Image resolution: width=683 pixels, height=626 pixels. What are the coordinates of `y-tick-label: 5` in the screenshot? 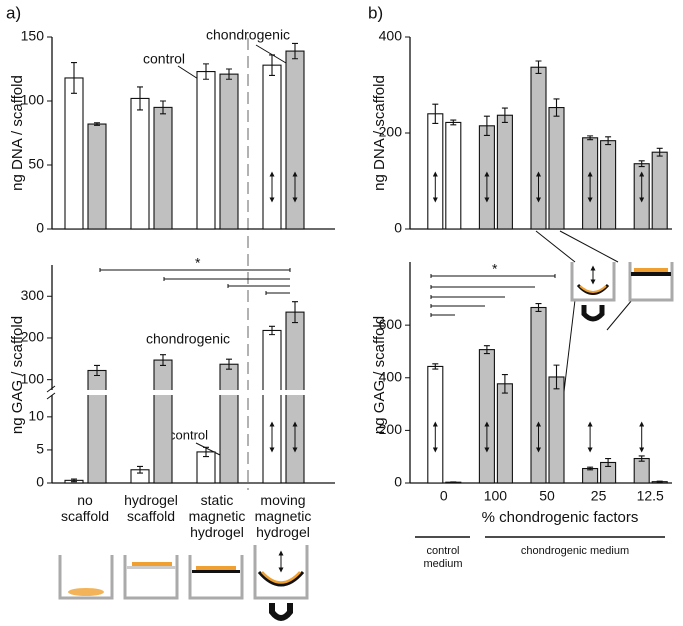 It's located at (40, 449).